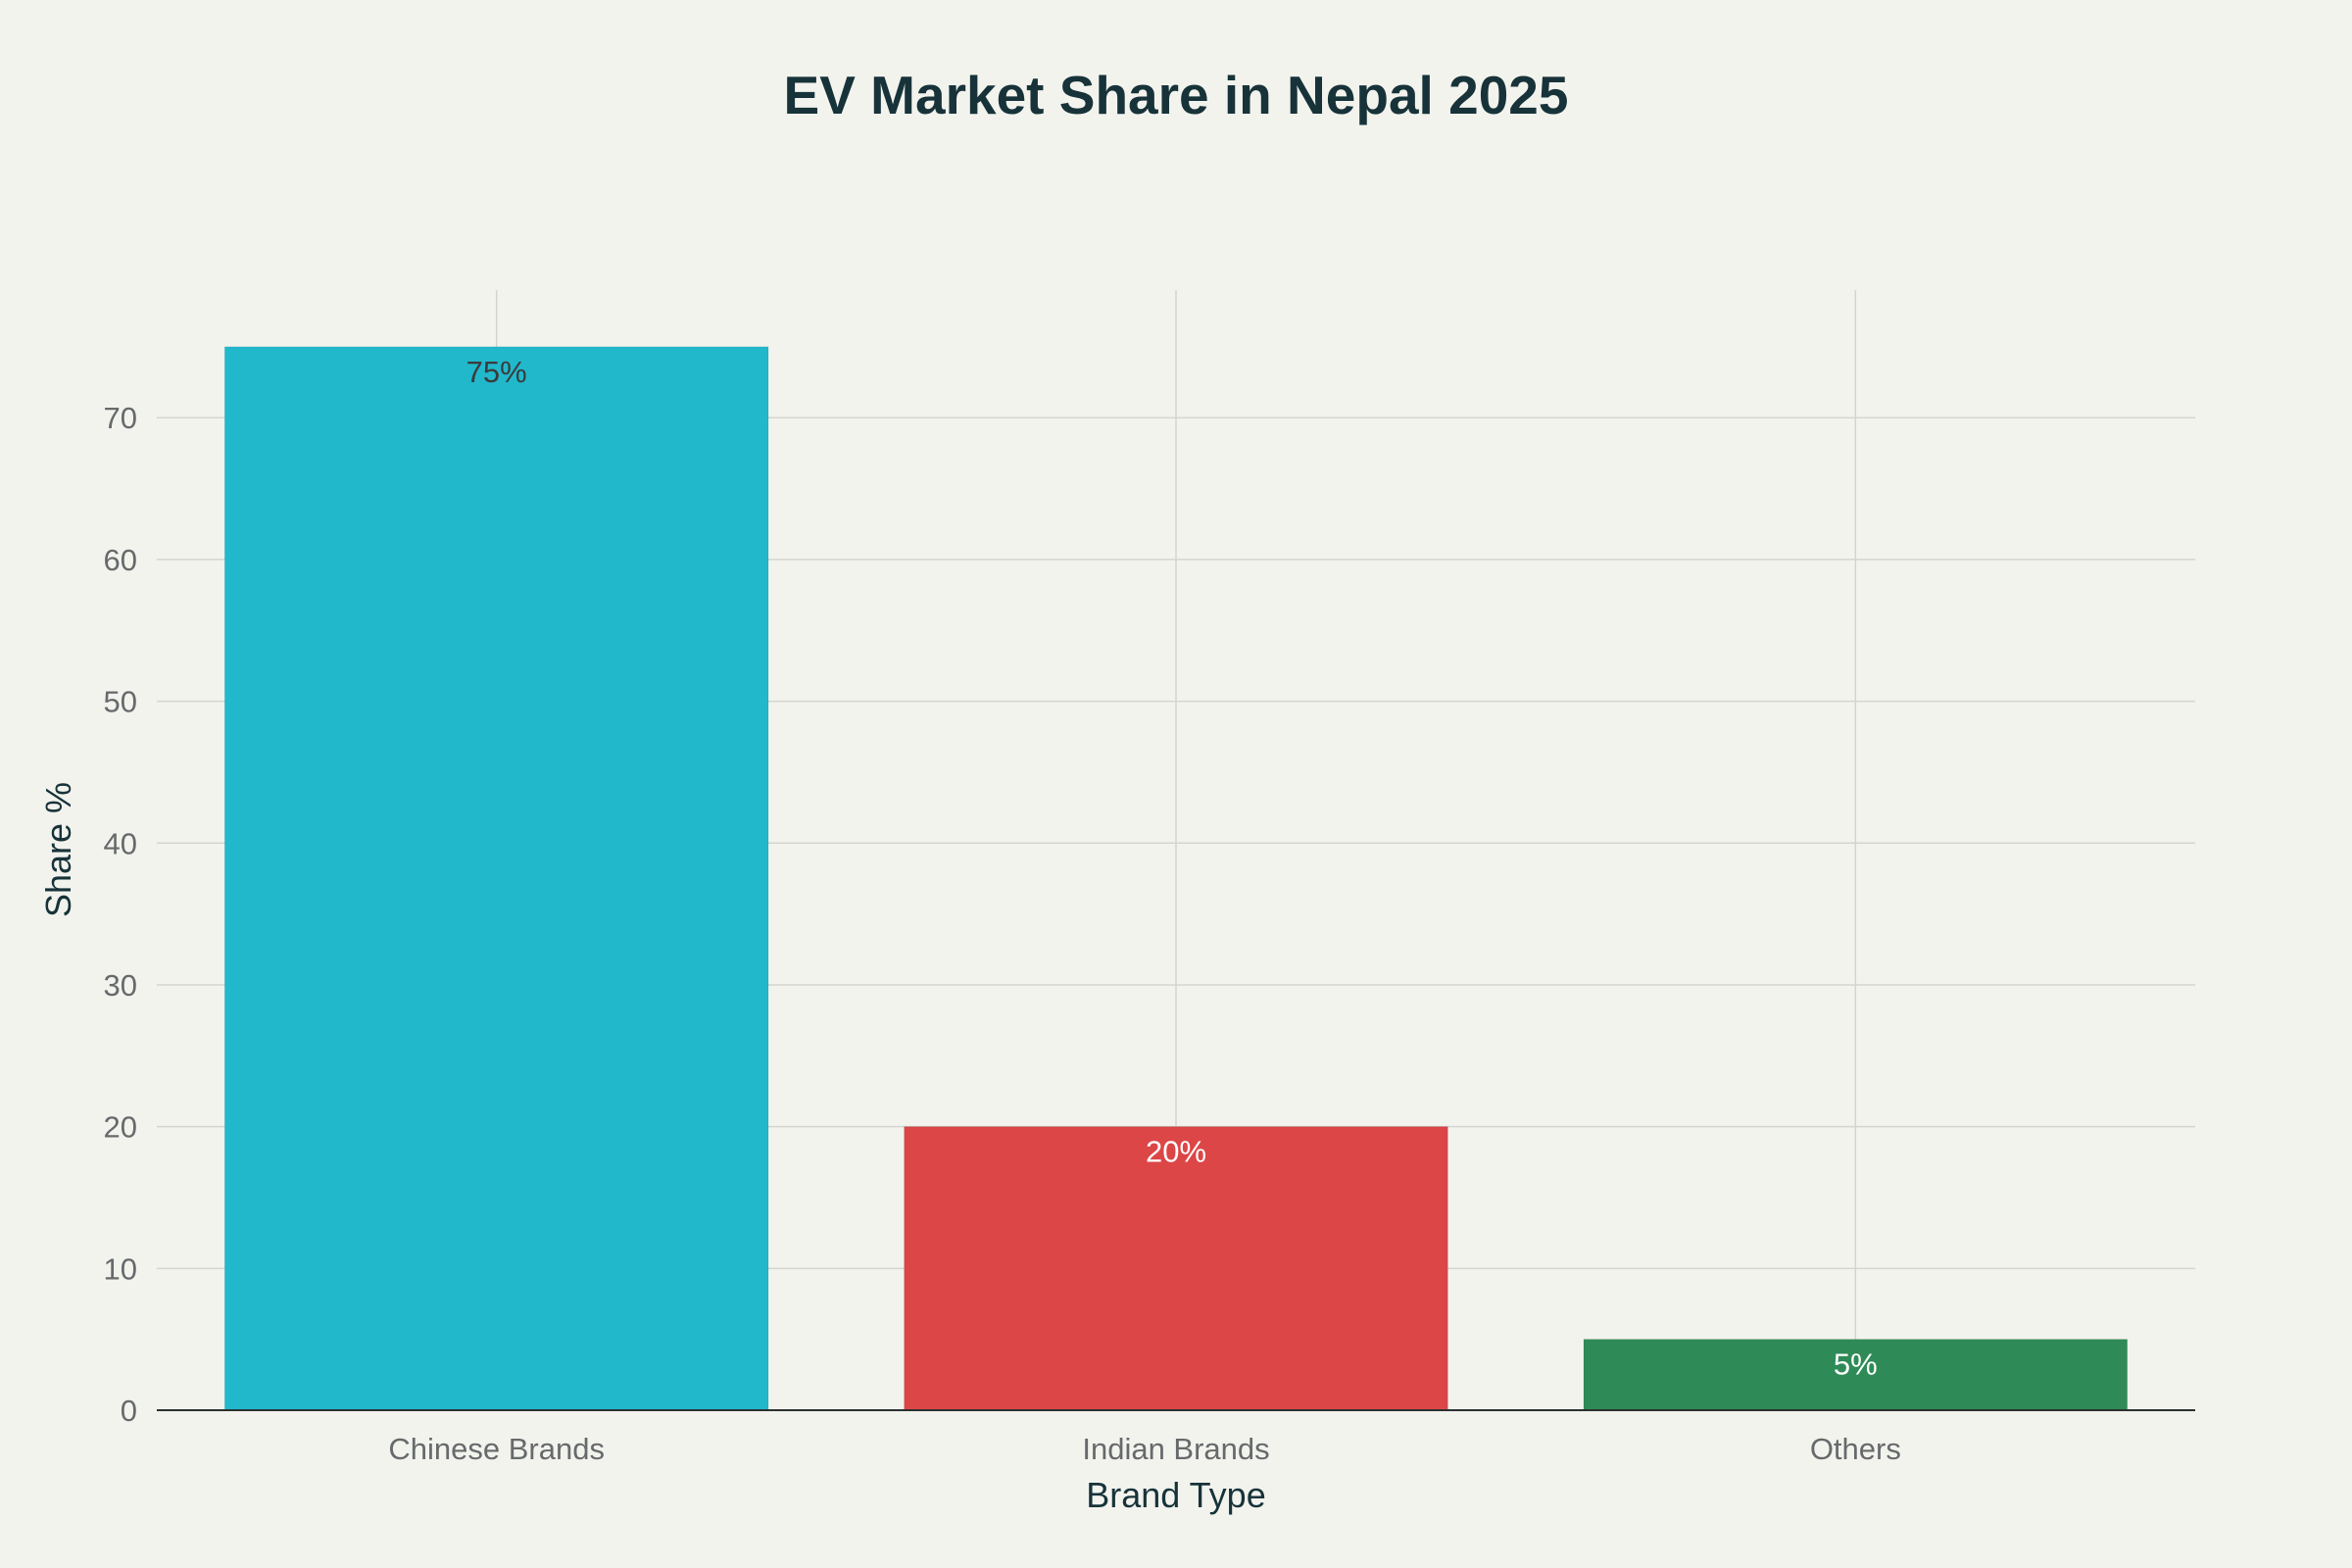  I want to click on y-tick-label: 40, so click(120, 843).